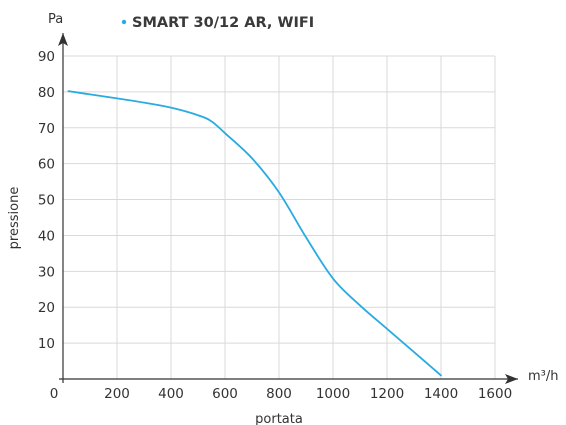 The image size is (566, 425). I want to click on legend: SMART 30/12 AR, WIFI, so click(217, 23).